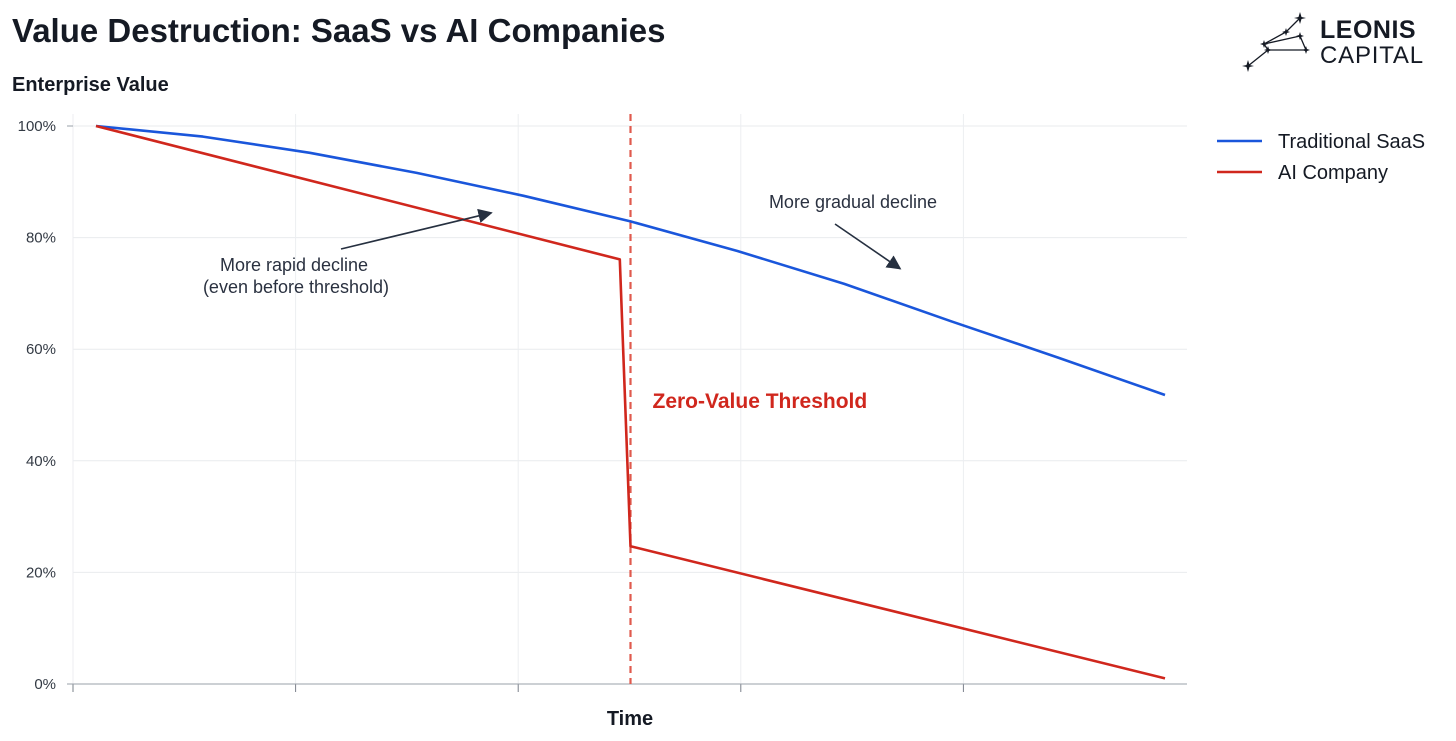  I want to click on annotation-rapid-line1: More rapid decline, so click(294, 265).